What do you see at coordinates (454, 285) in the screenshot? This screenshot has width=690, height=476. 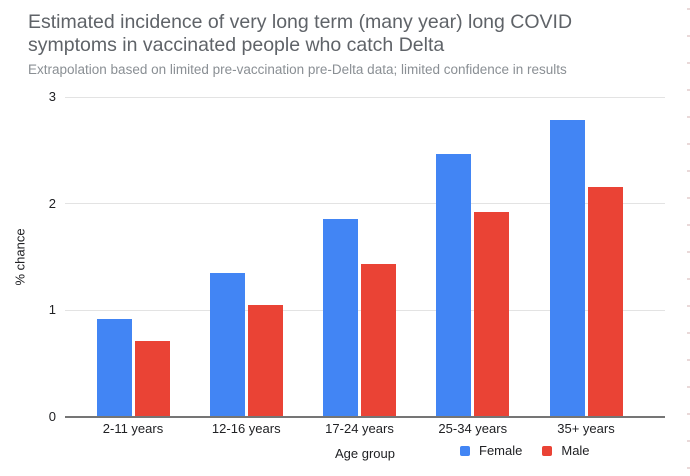 I see `bar-female-25-34-years` at bounding box center [454, 285].